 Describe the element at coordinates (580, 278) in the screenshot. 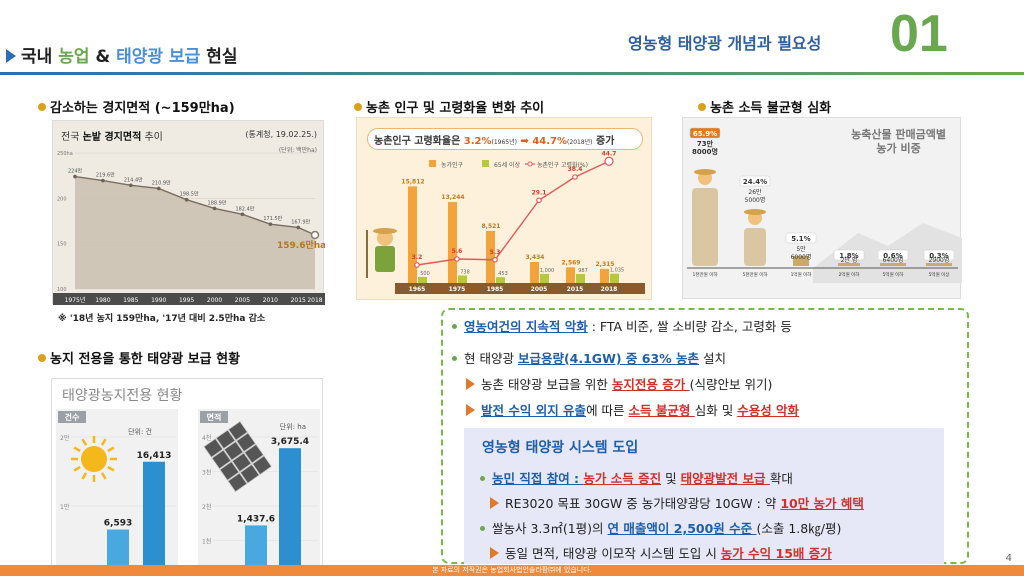

I see `bar-elderly-population` at that location.